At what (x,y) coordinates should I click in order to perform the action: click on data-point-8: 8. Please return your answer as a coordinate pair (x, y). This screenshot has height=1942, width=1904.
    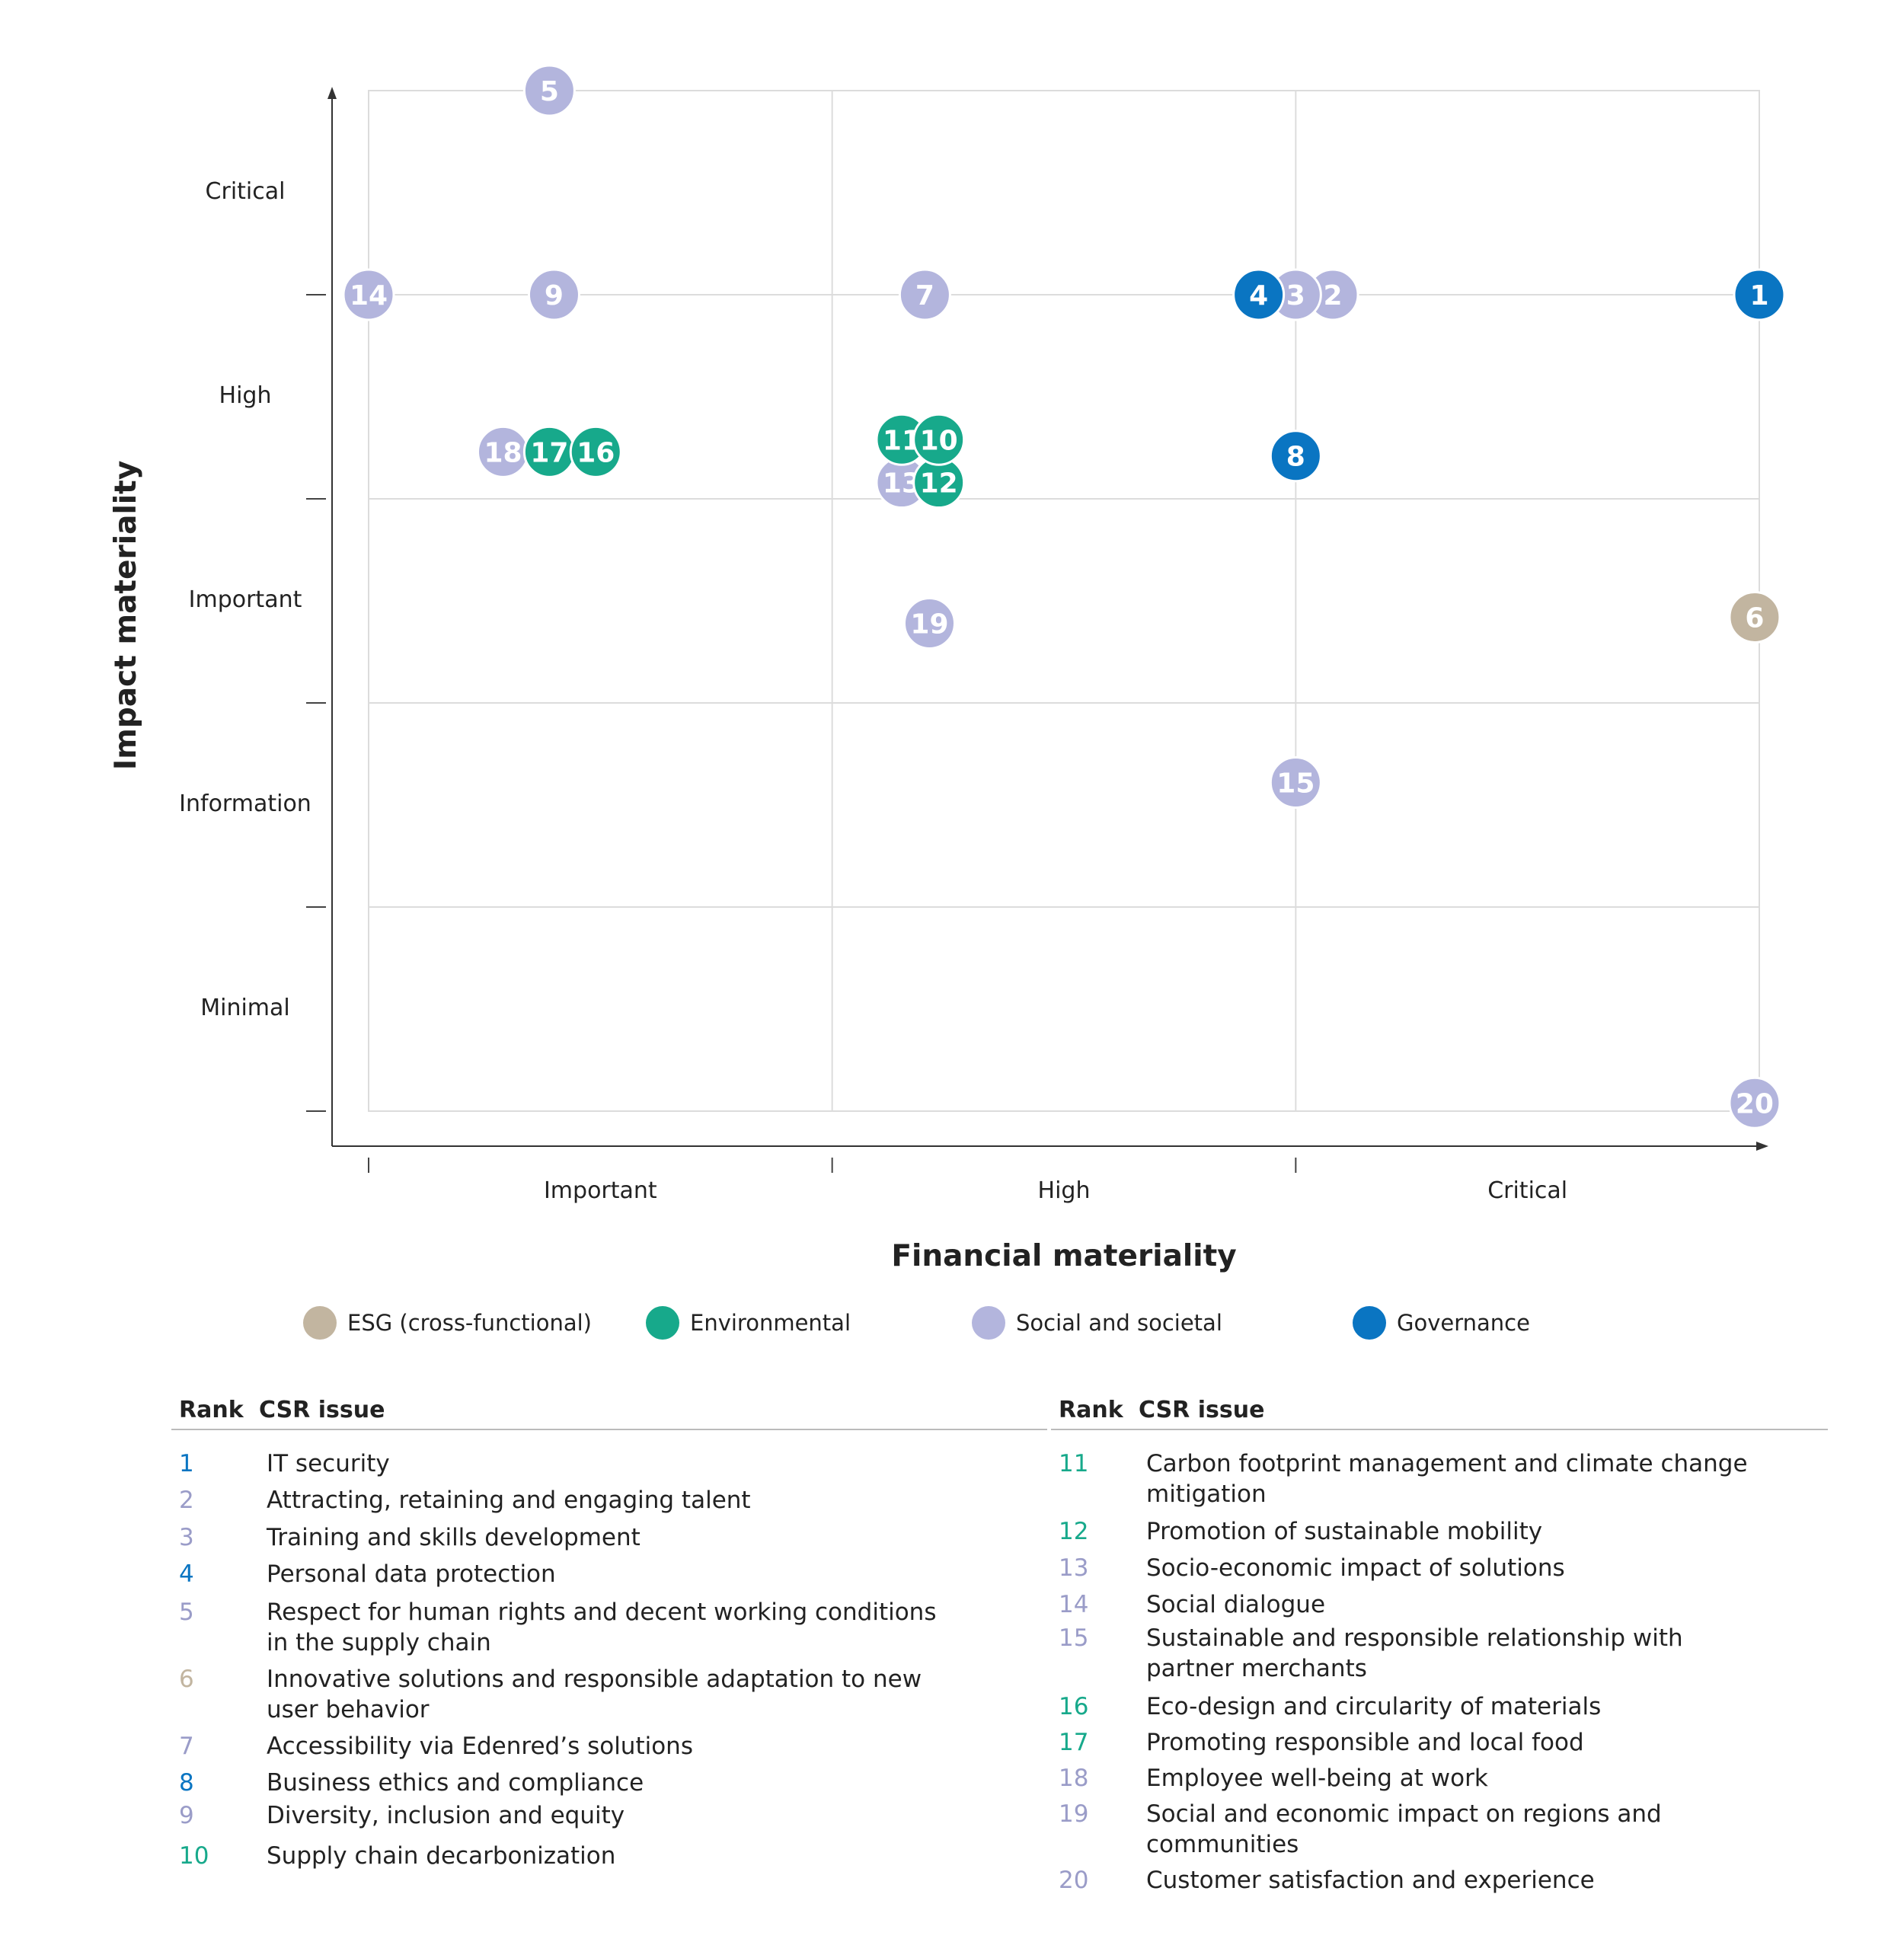
    Looking at the image, I should click on (1295, 456).